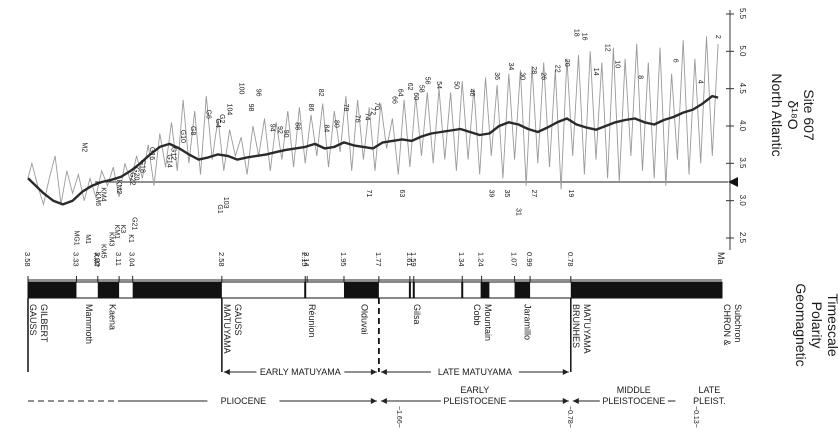  What do you see at coordinates (393, 100) in the screenshot?
I see `isotope-stage-label: 66` at bounding box center [393, 100].